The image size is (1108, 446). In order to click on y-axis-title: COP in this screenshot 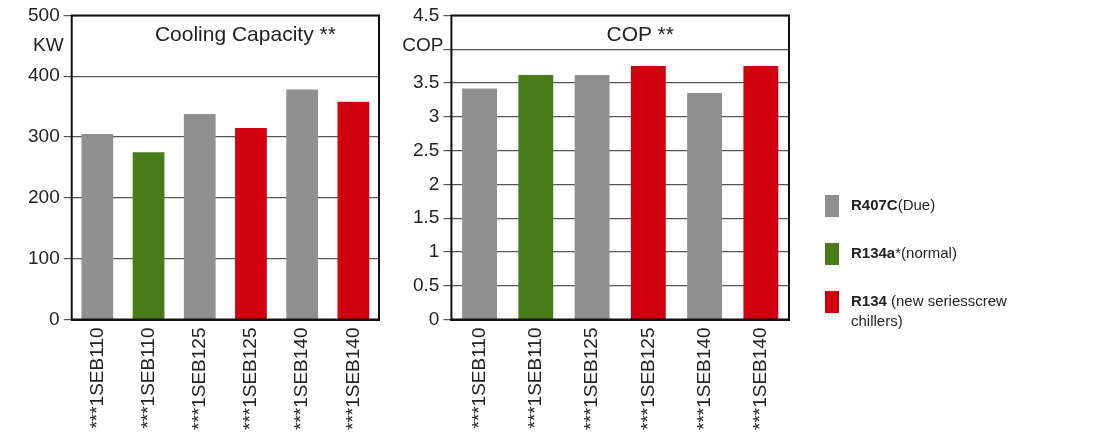, I will do `click(423, 45)`.